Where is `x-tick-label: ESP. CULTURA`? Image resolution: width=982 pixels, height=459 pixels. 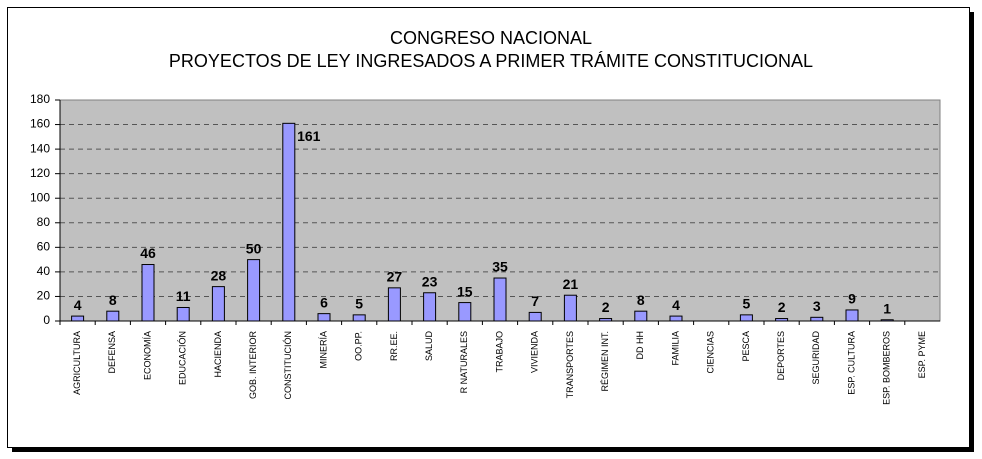
x-tick-label: ESP. CULTURA is located at coordinates (851, 363).